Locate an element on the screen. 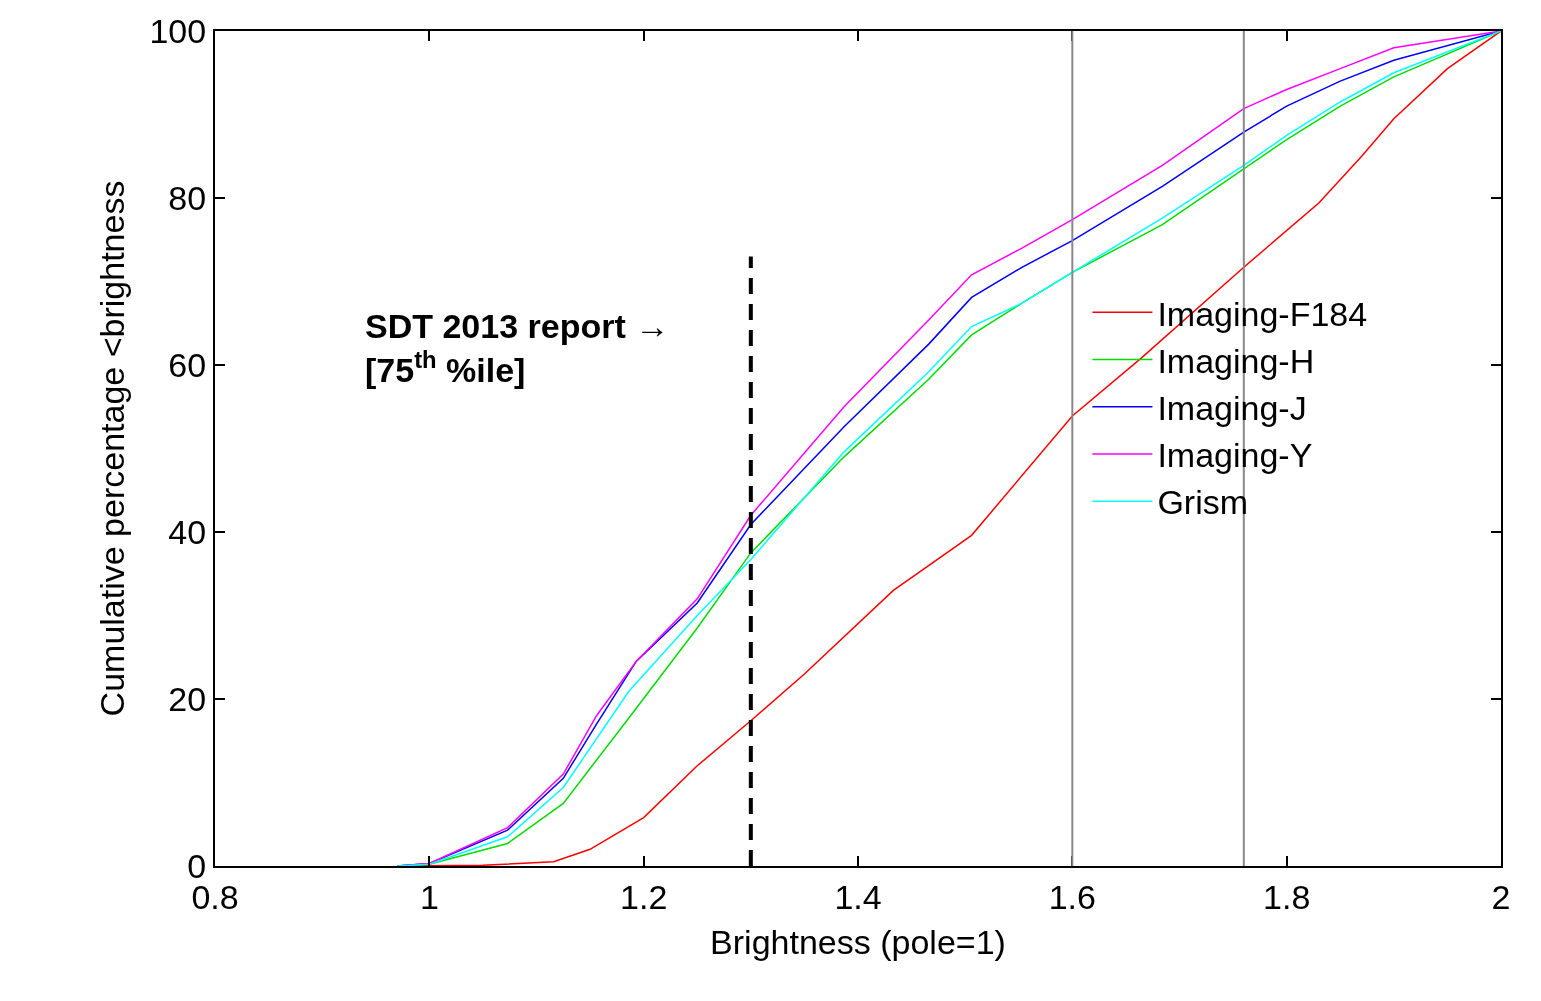 The width and height of the screenshot is (1541, 1001). y-axis-title: Cumulative percentage <brightness is located at coordinates (111, 448).